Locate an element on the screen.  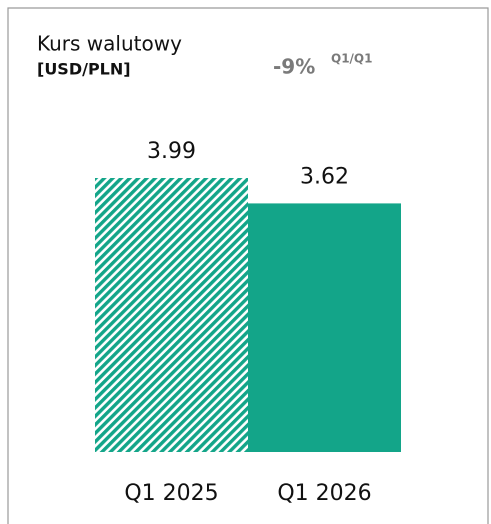
change-value: -9% is located at coordinates (294, 67).